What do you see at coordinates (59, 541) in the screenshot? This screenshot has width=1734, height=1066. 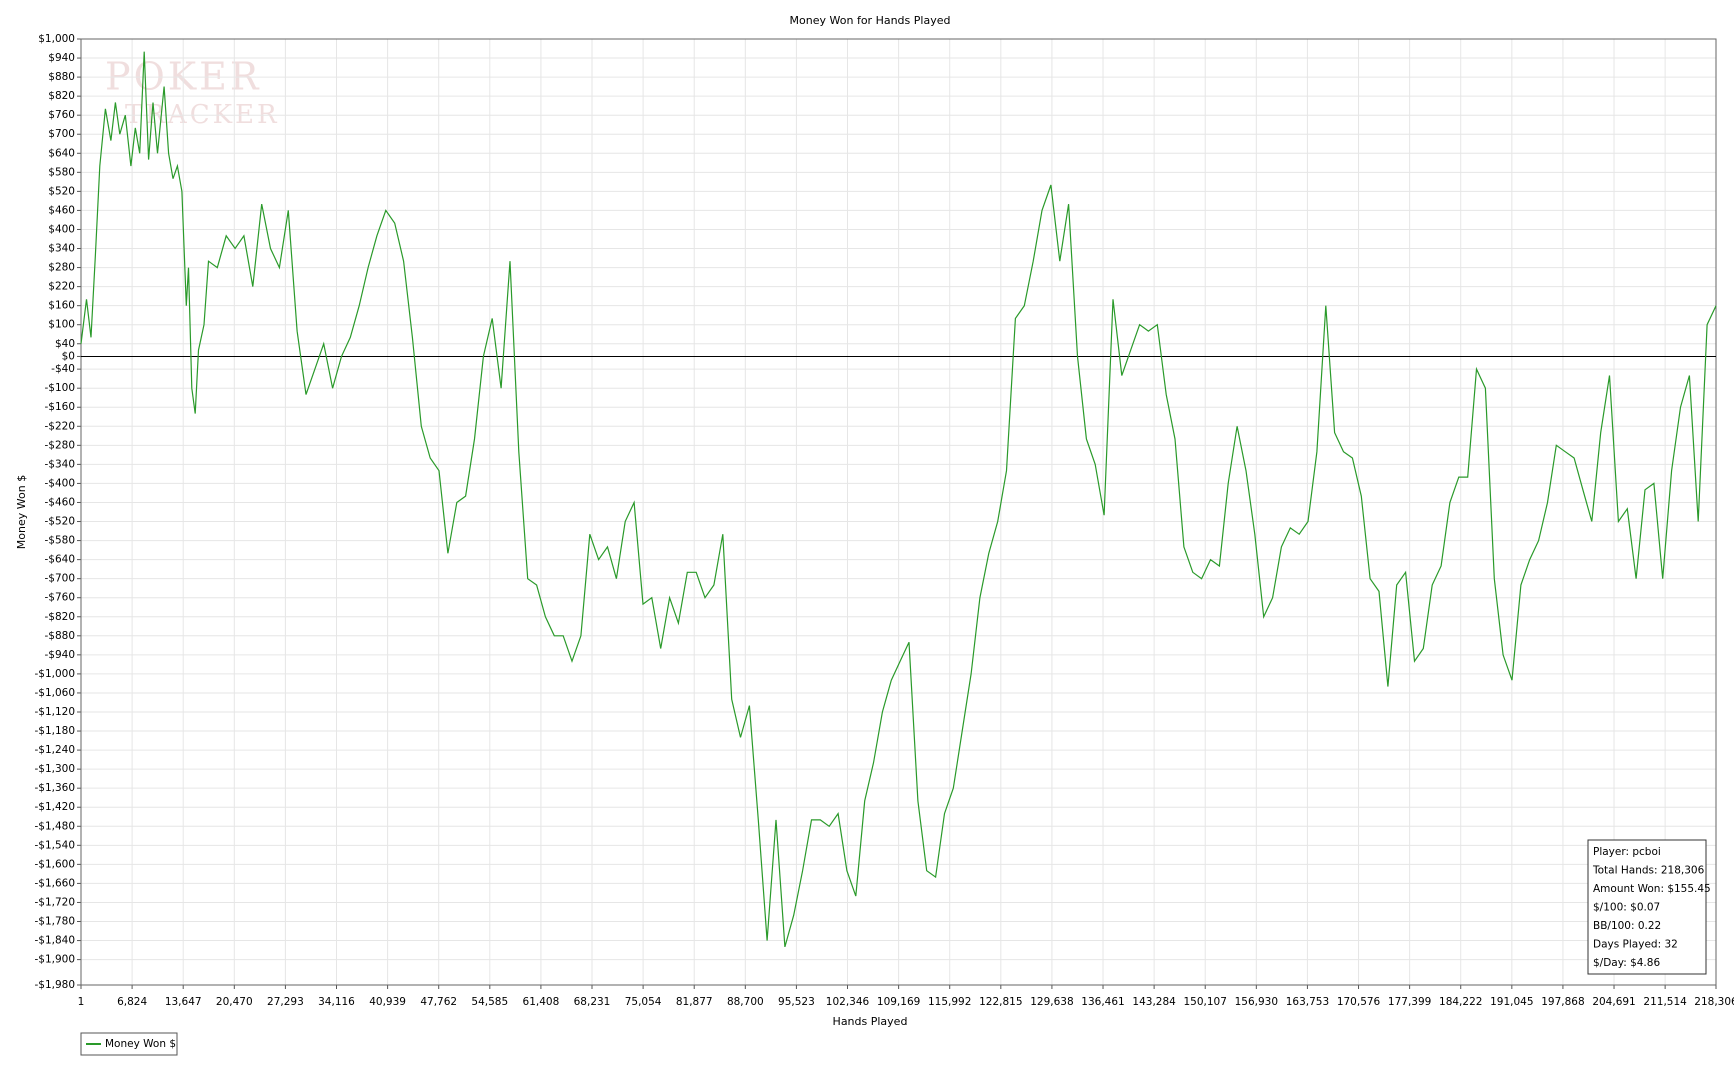 I see `y-tick-label: -$580` at bounding box center [59, 541].